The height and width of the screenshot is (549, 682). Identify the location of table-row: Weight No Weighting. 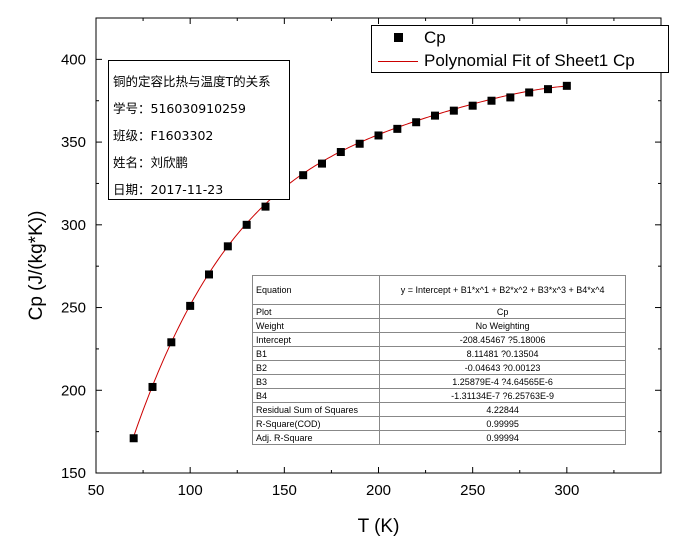
(438, 325).